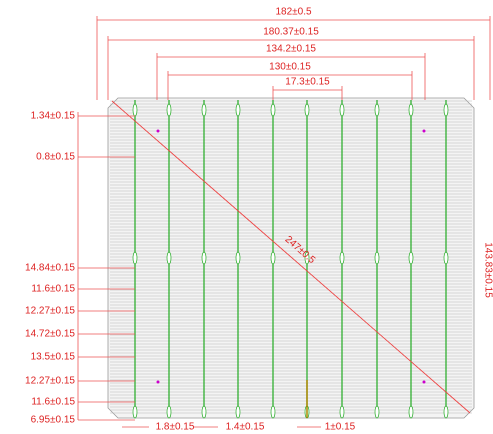  What do you see at coordinates (50, 268) in the screenshot?
I see `dim-label: 14.84±0.15` at bounding box center [50, 268].